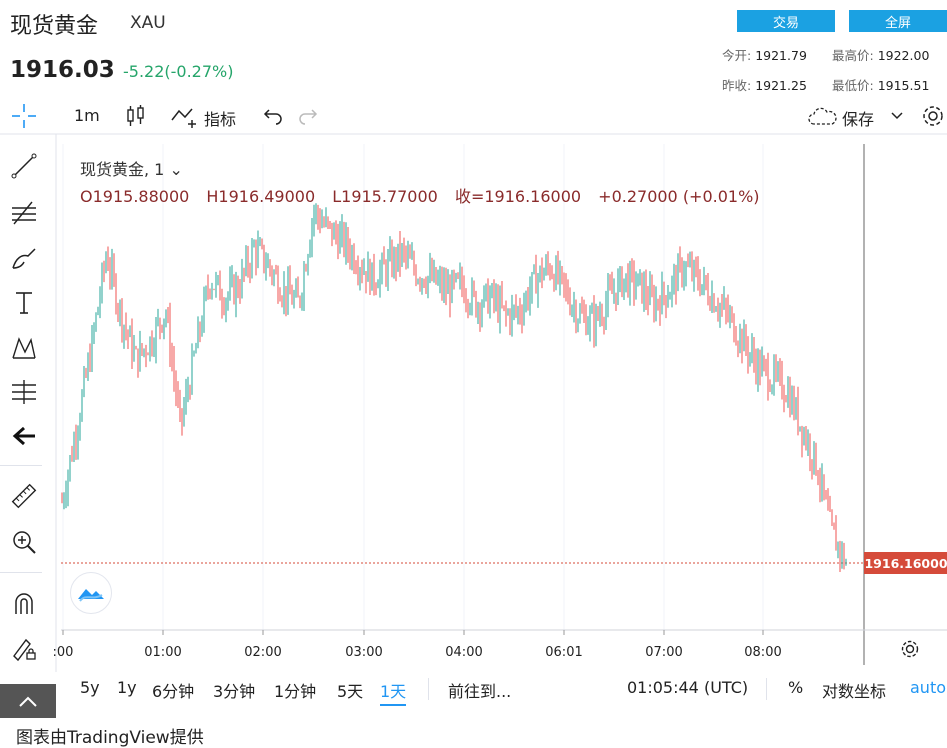 The width and height of the screenshot is (947, 748). Describe the element at coordinates (663, 652) in the screenshot. I see `x-tick-label: 07:00` at that location.